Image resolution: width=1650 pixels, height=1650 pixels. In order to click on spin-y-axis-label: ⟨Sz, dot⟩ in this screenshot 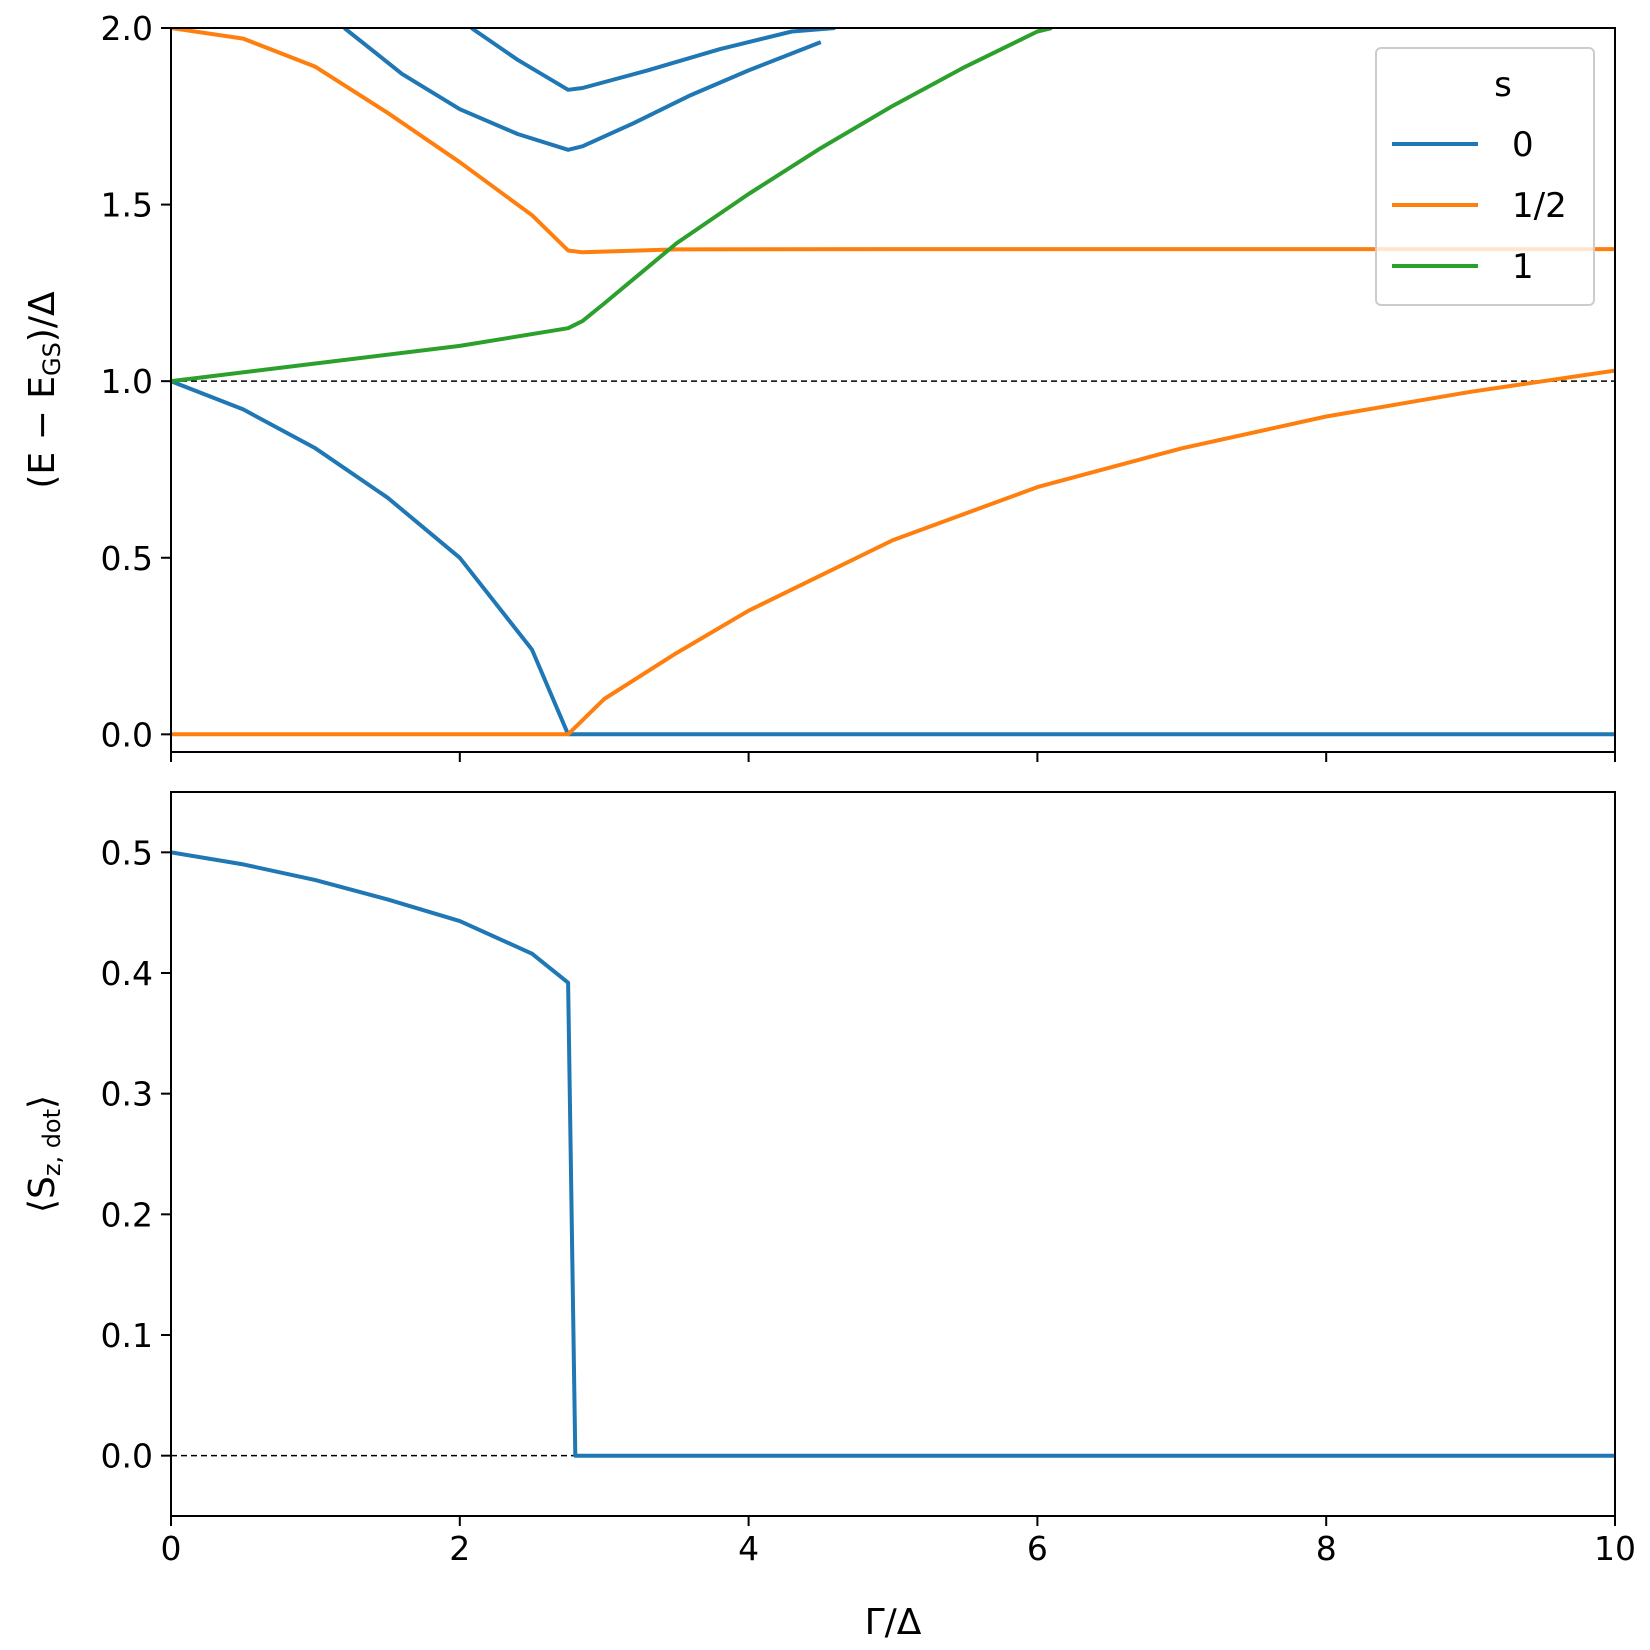, I will do `click(44, 1154)`.